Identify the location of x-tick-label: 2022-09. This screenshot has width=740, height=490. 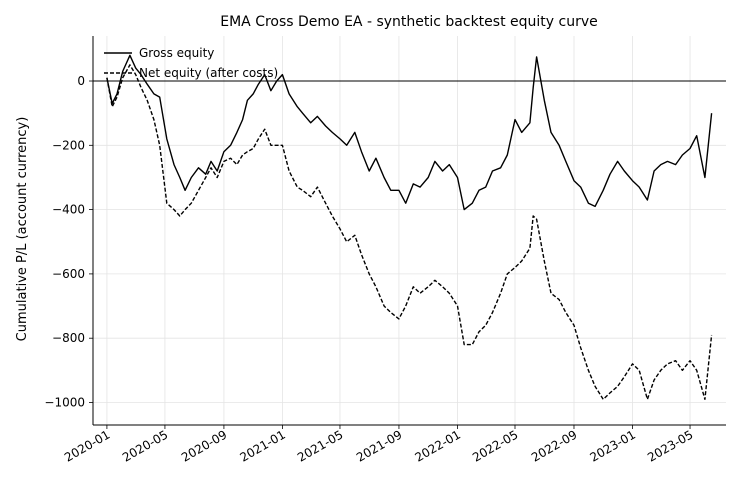
(554, 445).